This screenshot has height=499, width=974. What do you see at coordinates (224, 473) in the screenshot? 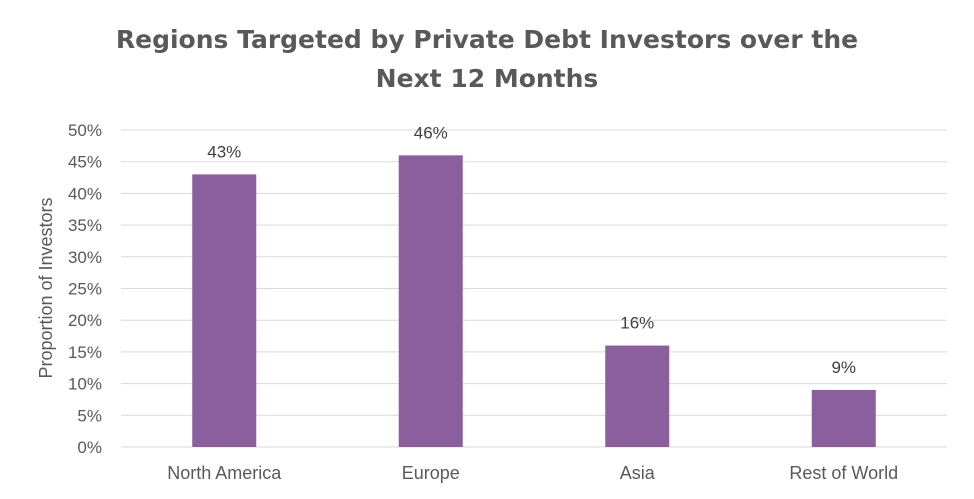
I see `x-category-label: North America` at bounding box center [224, 473].